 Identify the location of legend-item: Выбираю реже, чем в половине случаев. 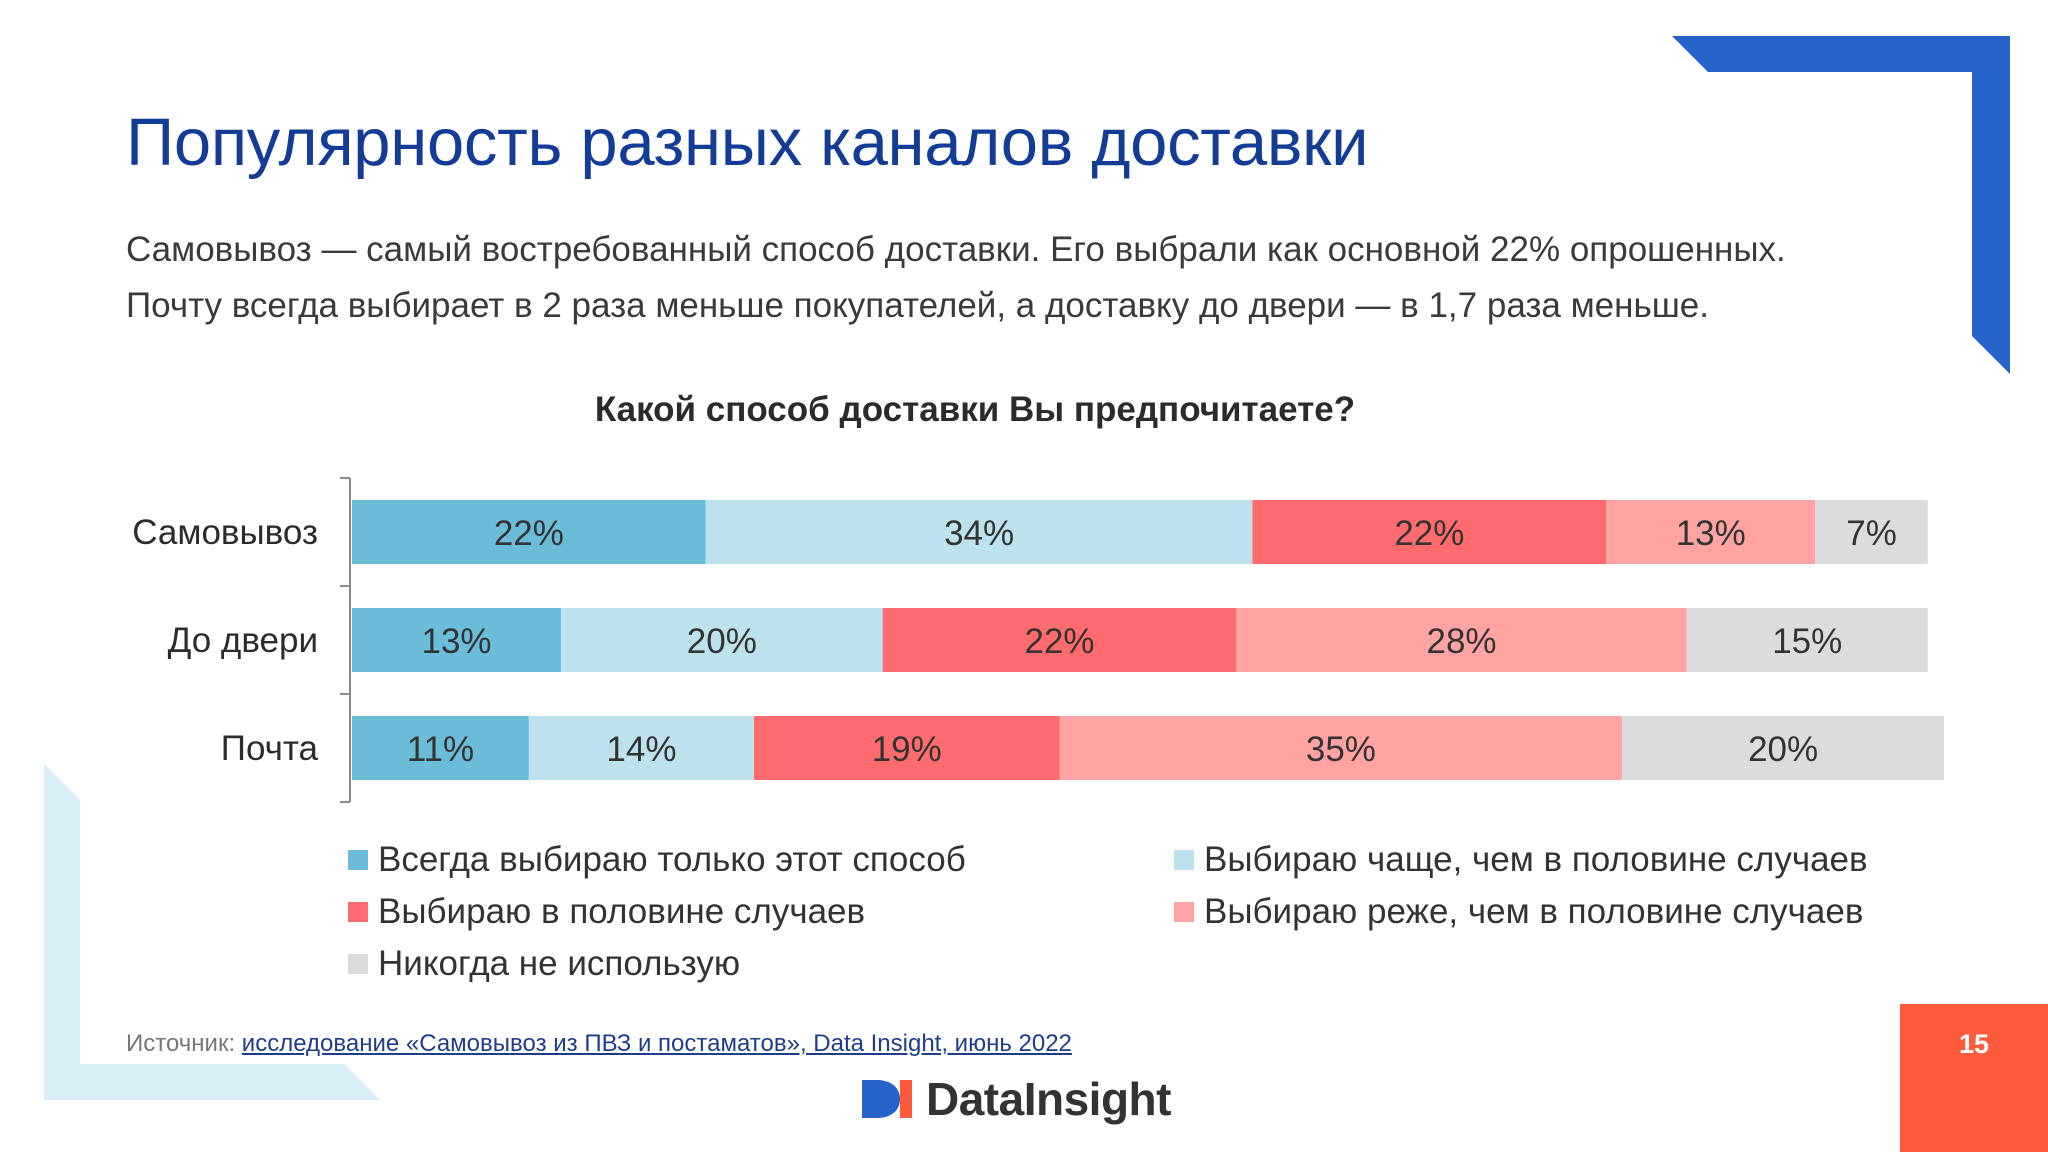
(1518, 912).